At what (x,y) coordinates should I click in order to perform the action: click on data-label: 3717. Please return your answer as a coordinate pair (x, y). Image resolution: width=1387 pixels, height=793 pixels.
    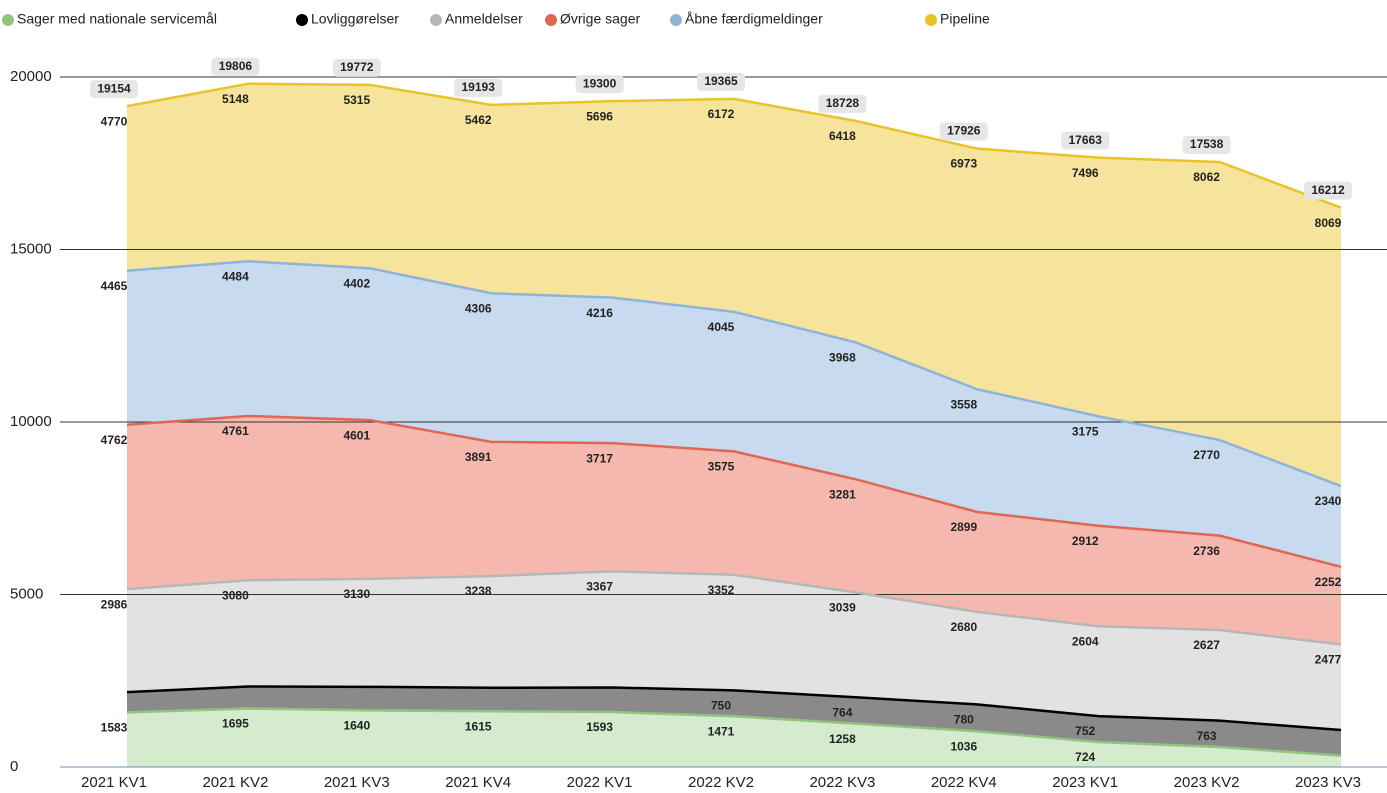
    Looking at the image, I should click on (599, 458).